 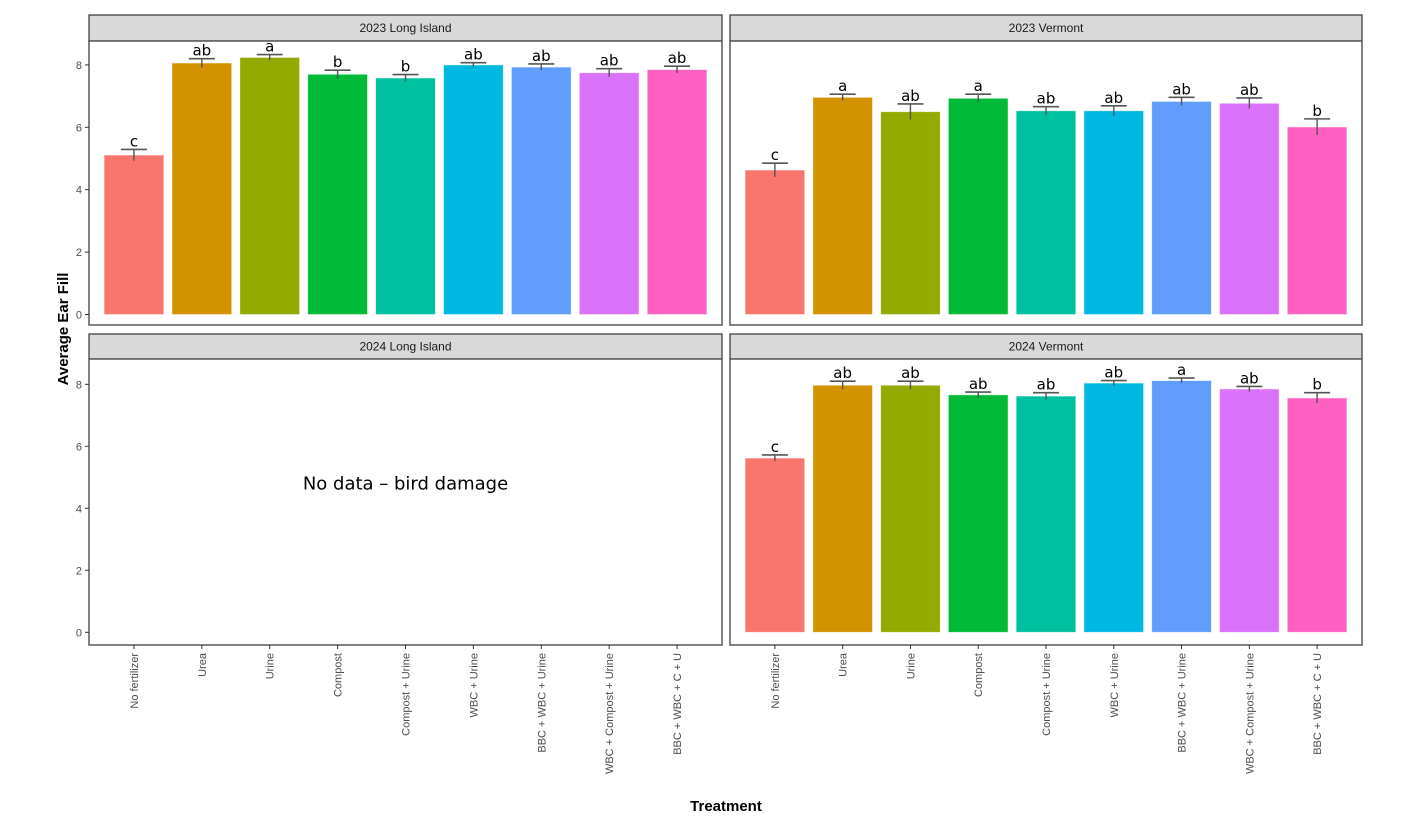 I want to click on y-axis-title: Average Ear Fill, so click(x=63, y=329).